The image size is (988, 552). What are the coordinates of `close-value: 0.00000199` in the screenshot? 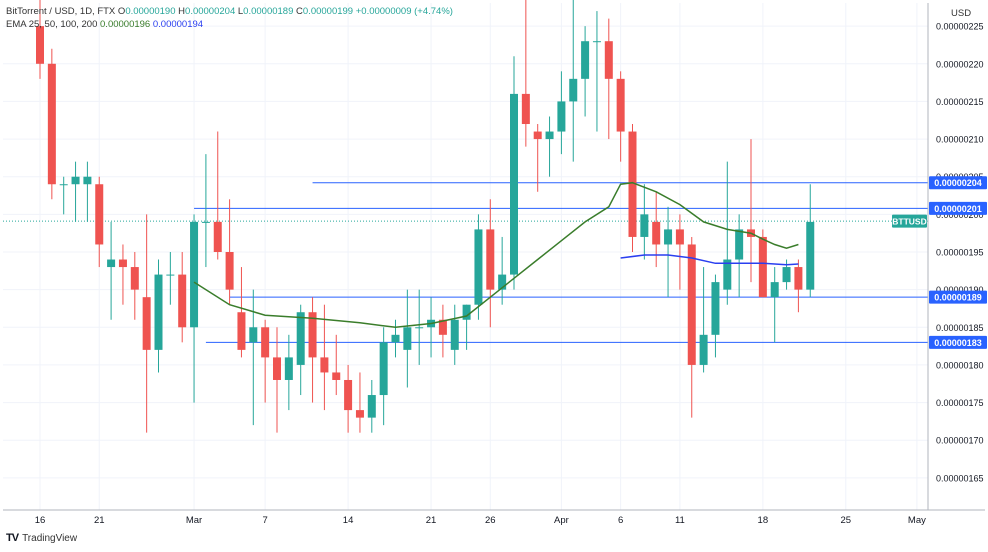 It's located at (328, 11).